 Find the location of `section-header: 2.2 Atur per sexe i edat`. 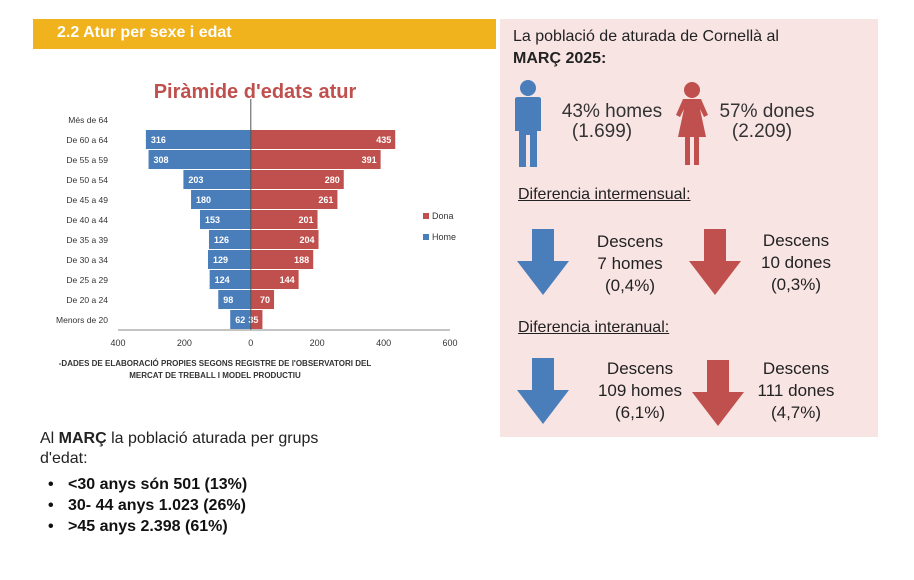

section-header: 2.2 Atur per sexe i edat is located at coordinates (264, 34).